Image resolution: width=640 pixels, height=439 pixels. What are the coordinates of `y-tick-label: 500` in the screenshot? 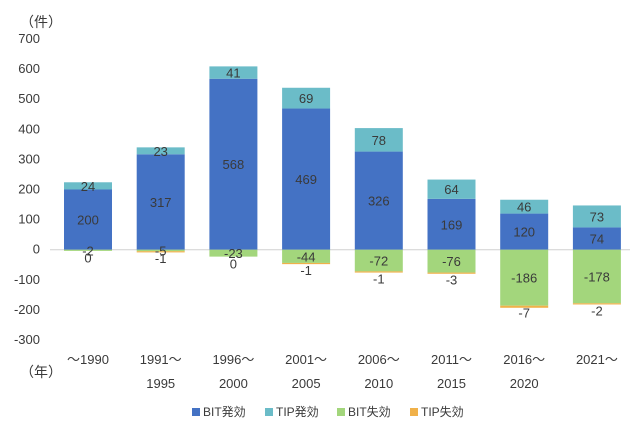 It's located at (29, 98).